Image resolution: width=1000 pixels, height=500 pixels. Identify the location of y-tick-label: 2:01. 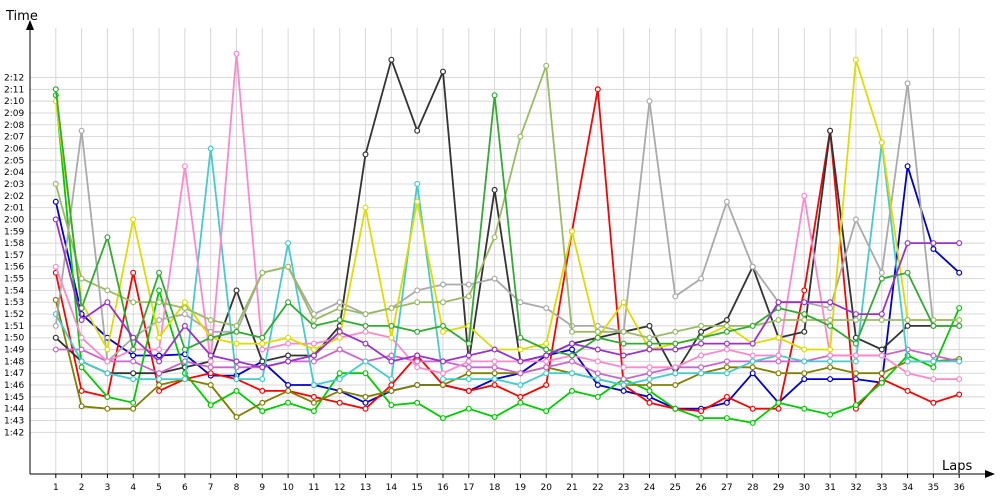
(14, 209).